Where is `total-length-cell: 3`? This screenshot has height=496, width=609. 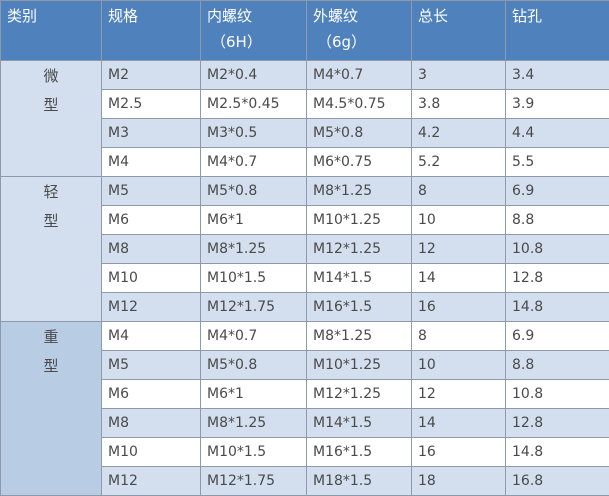
total-length-cell: 3 is located at coordinates (459, 75).